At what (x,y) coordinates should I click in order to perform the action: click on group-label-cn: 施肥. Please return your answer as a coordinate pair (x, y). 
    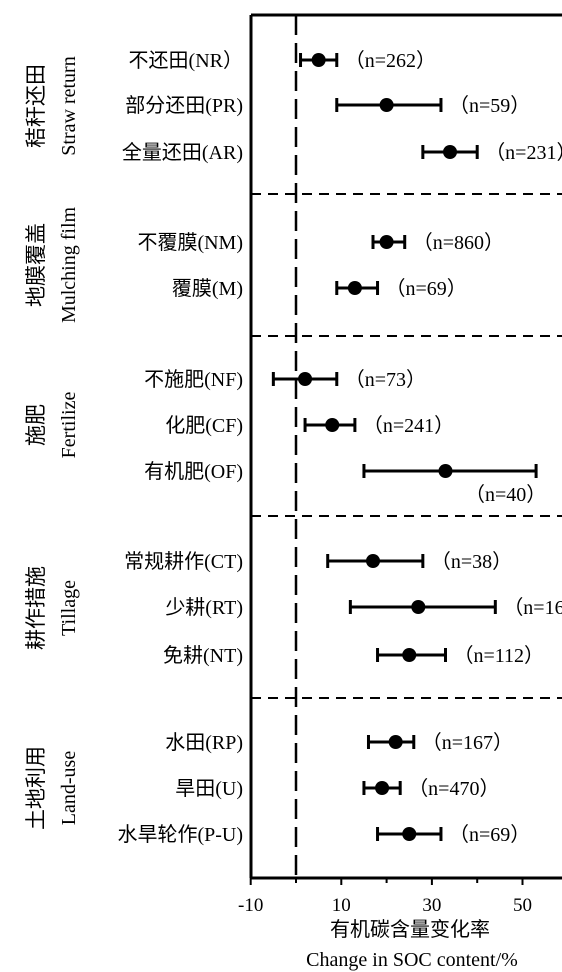
    Looking at the image, I should click on (36, 425).